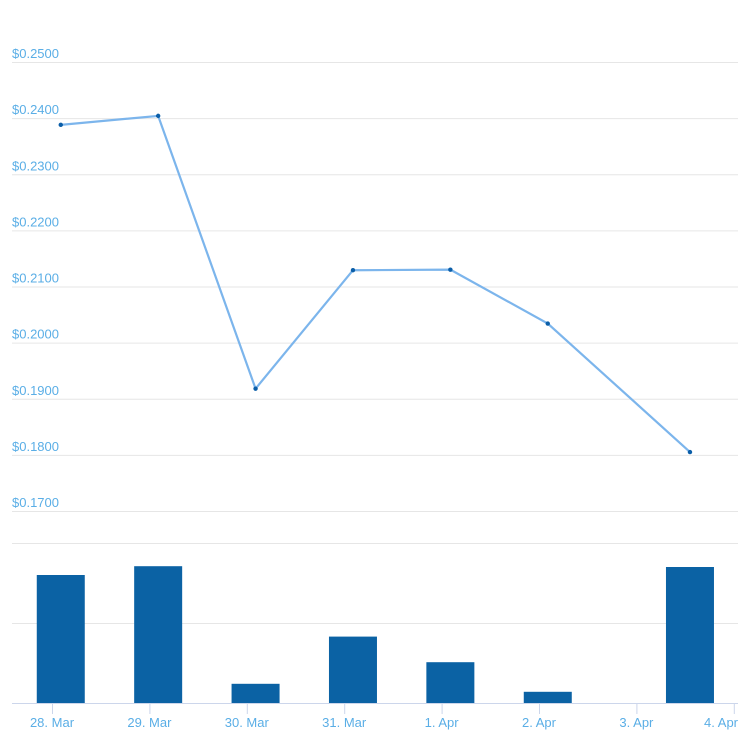 The image size is (750, 755). What do you see at coordinates (35, 446) in the screenshot?
I see `y-tick-label: $0.1800` at bounding box center [35, 446].